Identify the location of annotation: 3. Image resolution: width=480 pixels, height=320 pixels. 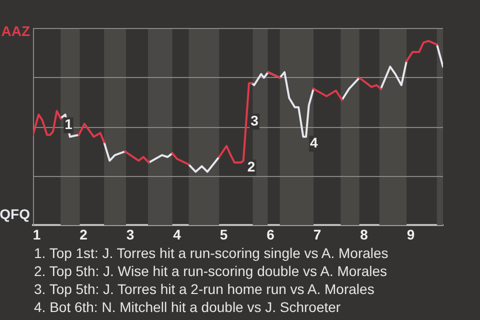
(254, 120).